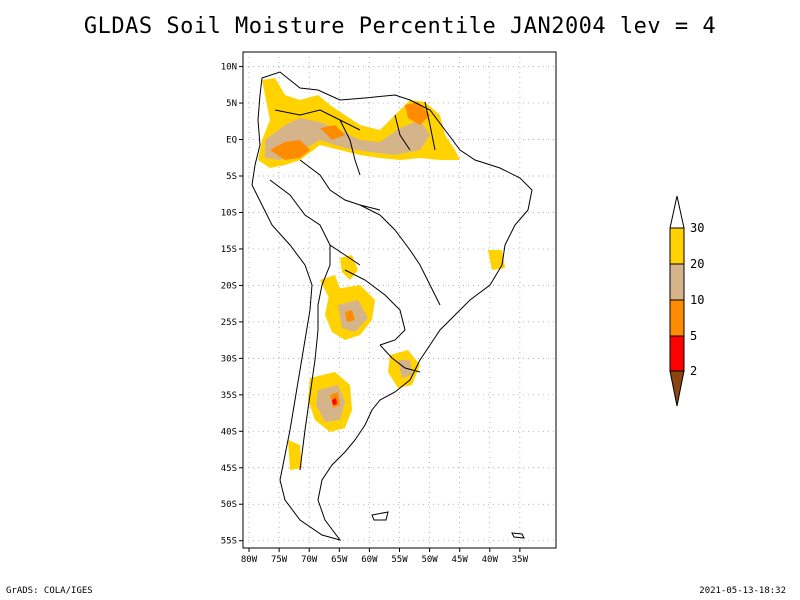 The image size is (800, 600). I want to click on lon-tick-label: 75W, so click(279, 560).